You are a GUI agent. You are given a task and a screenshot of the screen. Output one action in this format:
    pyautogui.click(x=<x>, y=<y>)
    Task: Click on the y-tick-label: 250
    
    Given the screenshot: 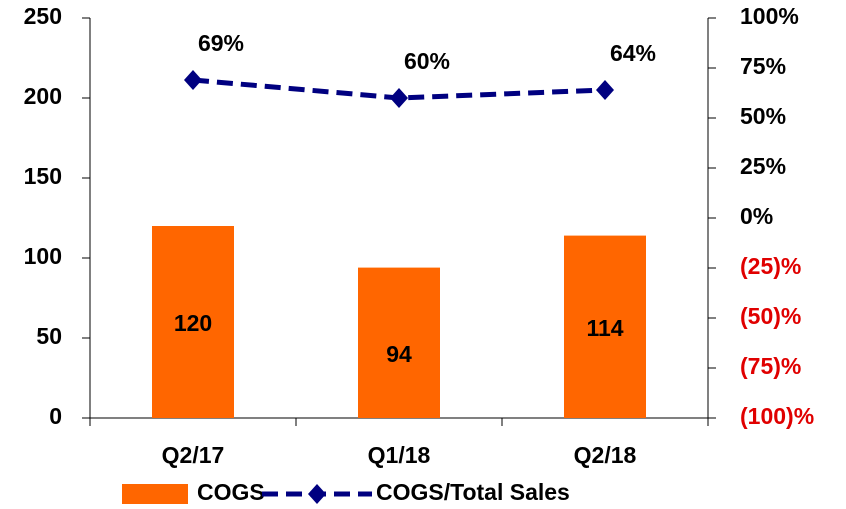 What is the action you would take?
    pyautogui.click(x=43, y=16)
    